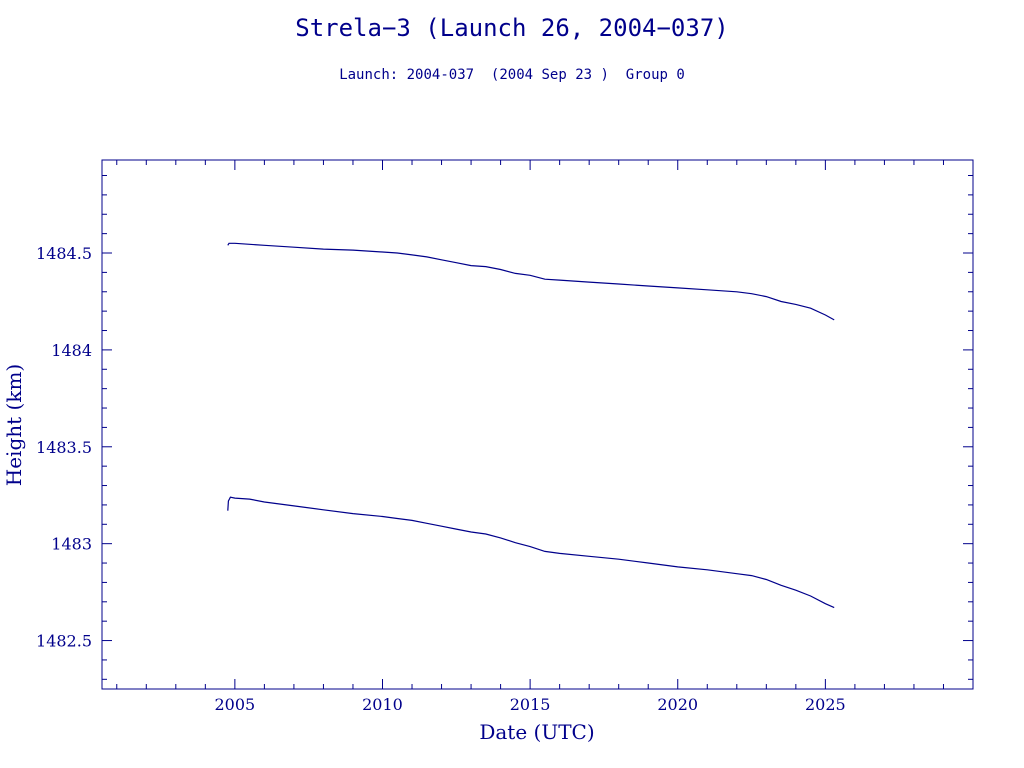  I want to click on y-tick-label: 1482.5, so click(64, 641).